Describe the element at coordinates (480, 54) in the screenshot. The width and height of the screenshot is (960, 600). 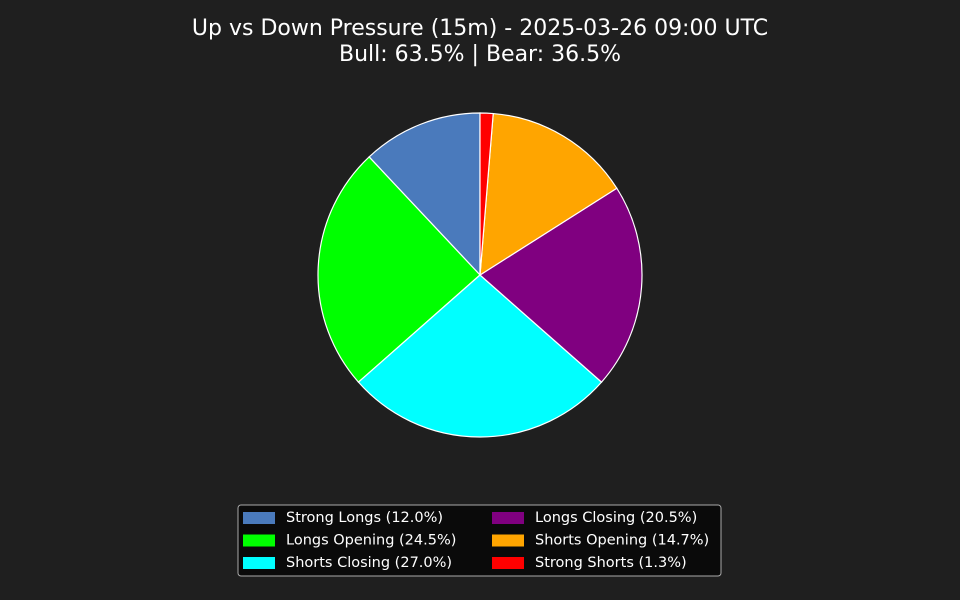
I see `chart-subtitle: Bull: 63.5% | Bear: 36.5%` at that location.